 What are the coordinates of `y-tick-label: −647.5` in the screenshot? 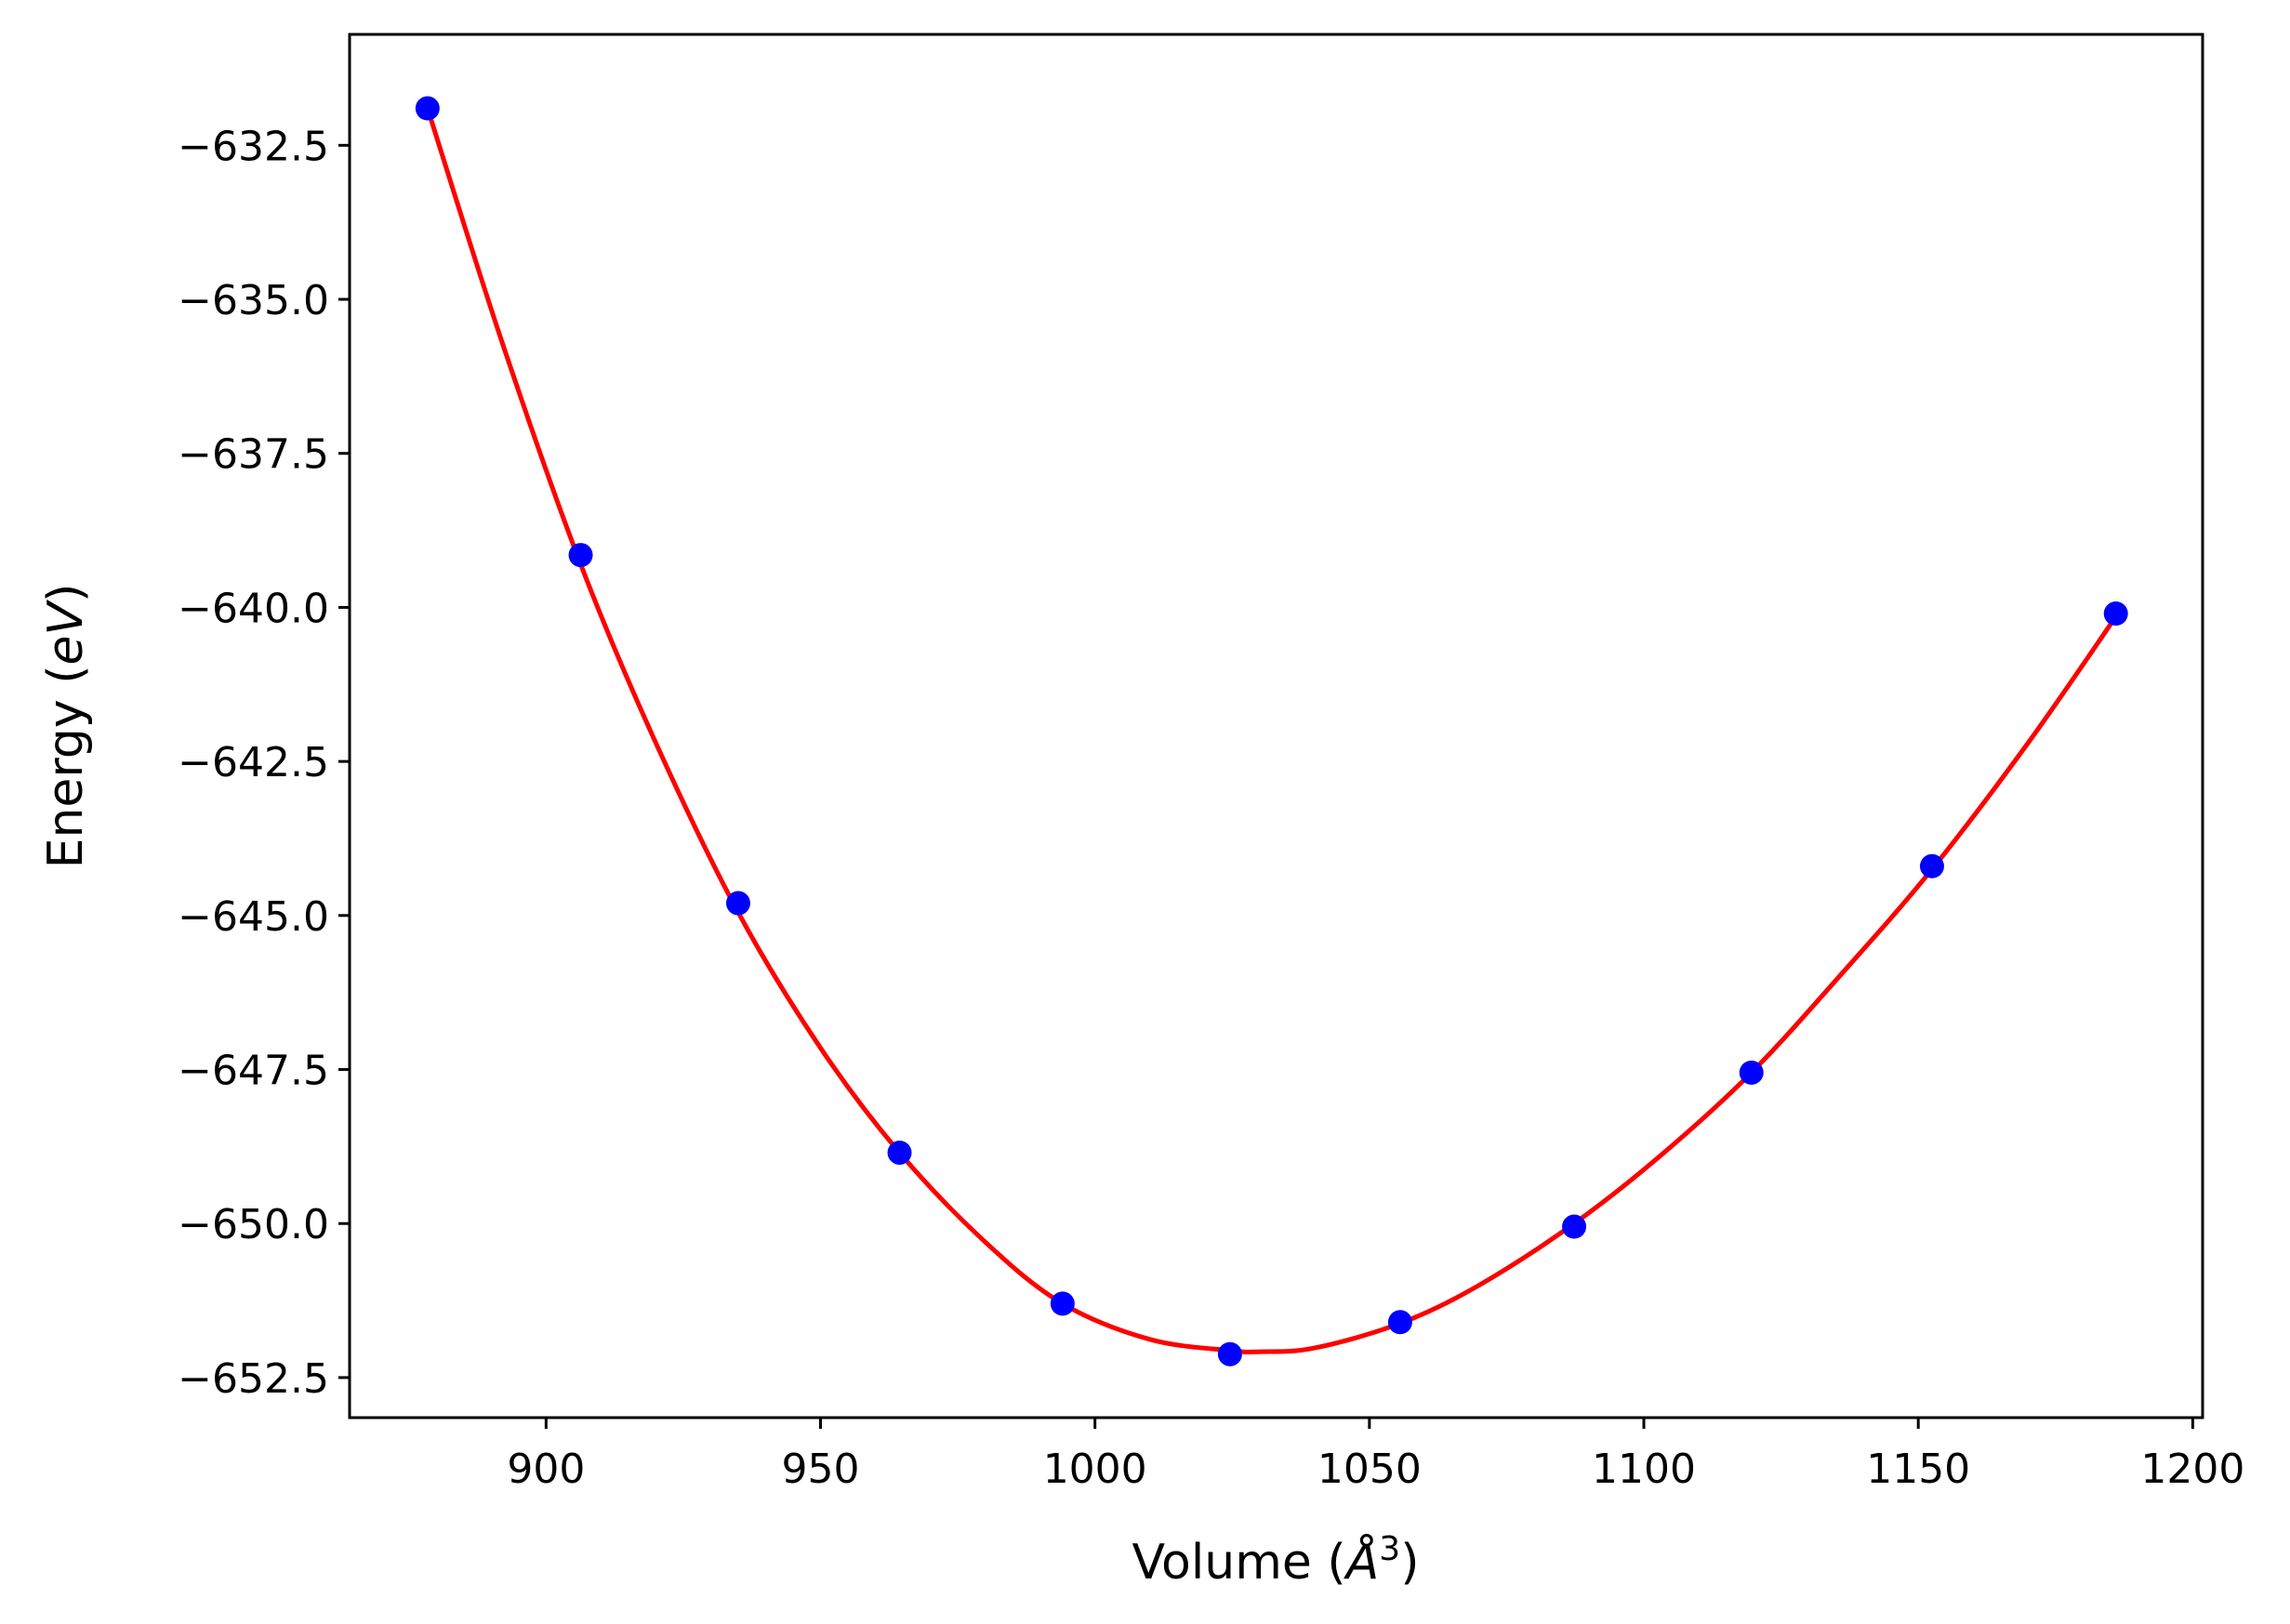 It's located at (253, 1072).